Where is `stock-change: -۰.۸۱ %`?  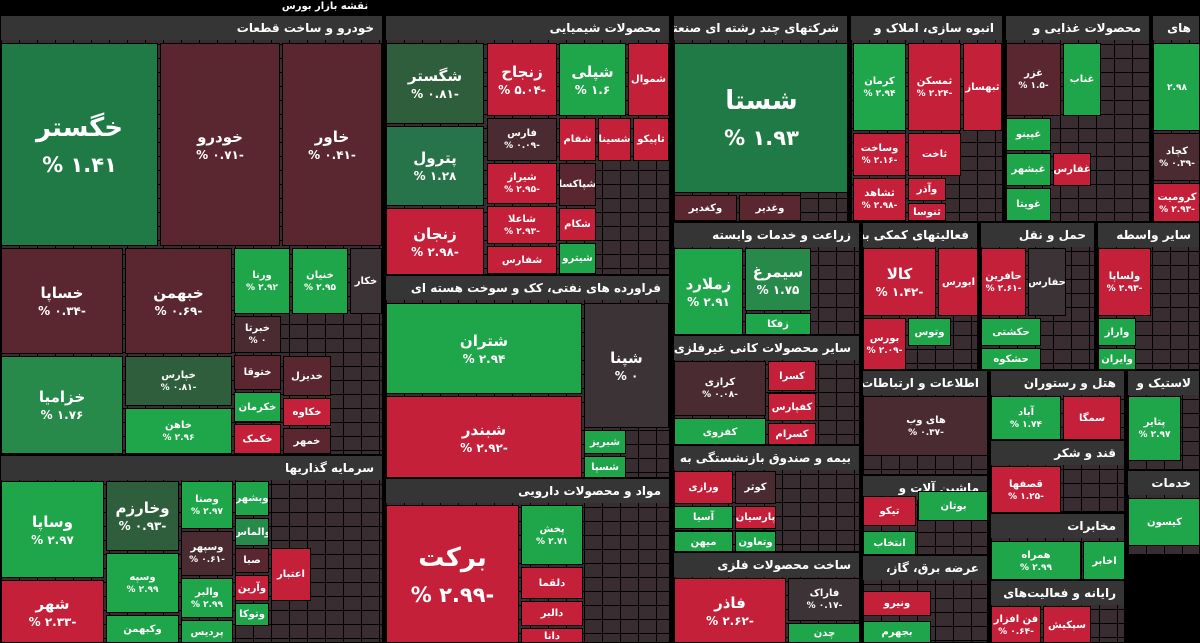 stock-change: -۰.۸۱ % is located at coordinates (178, 387).